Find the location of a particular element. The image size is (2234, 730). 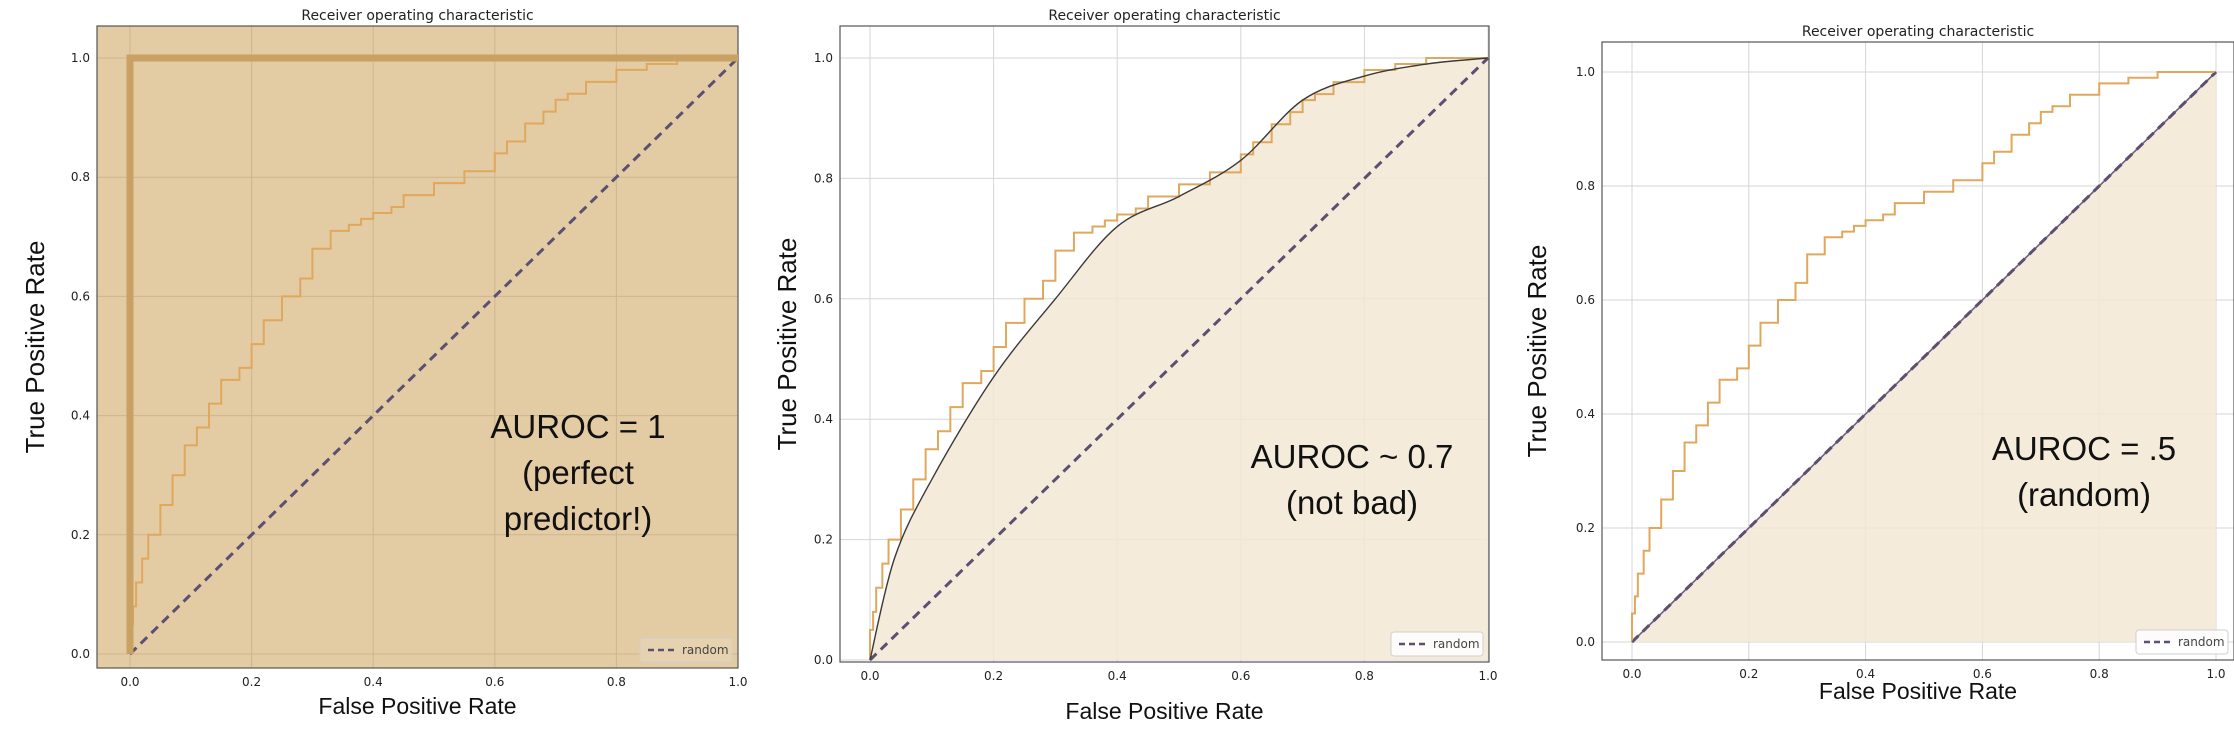

auroc-annotation: AUROC = .5 is located at coordinates (2084, 448).